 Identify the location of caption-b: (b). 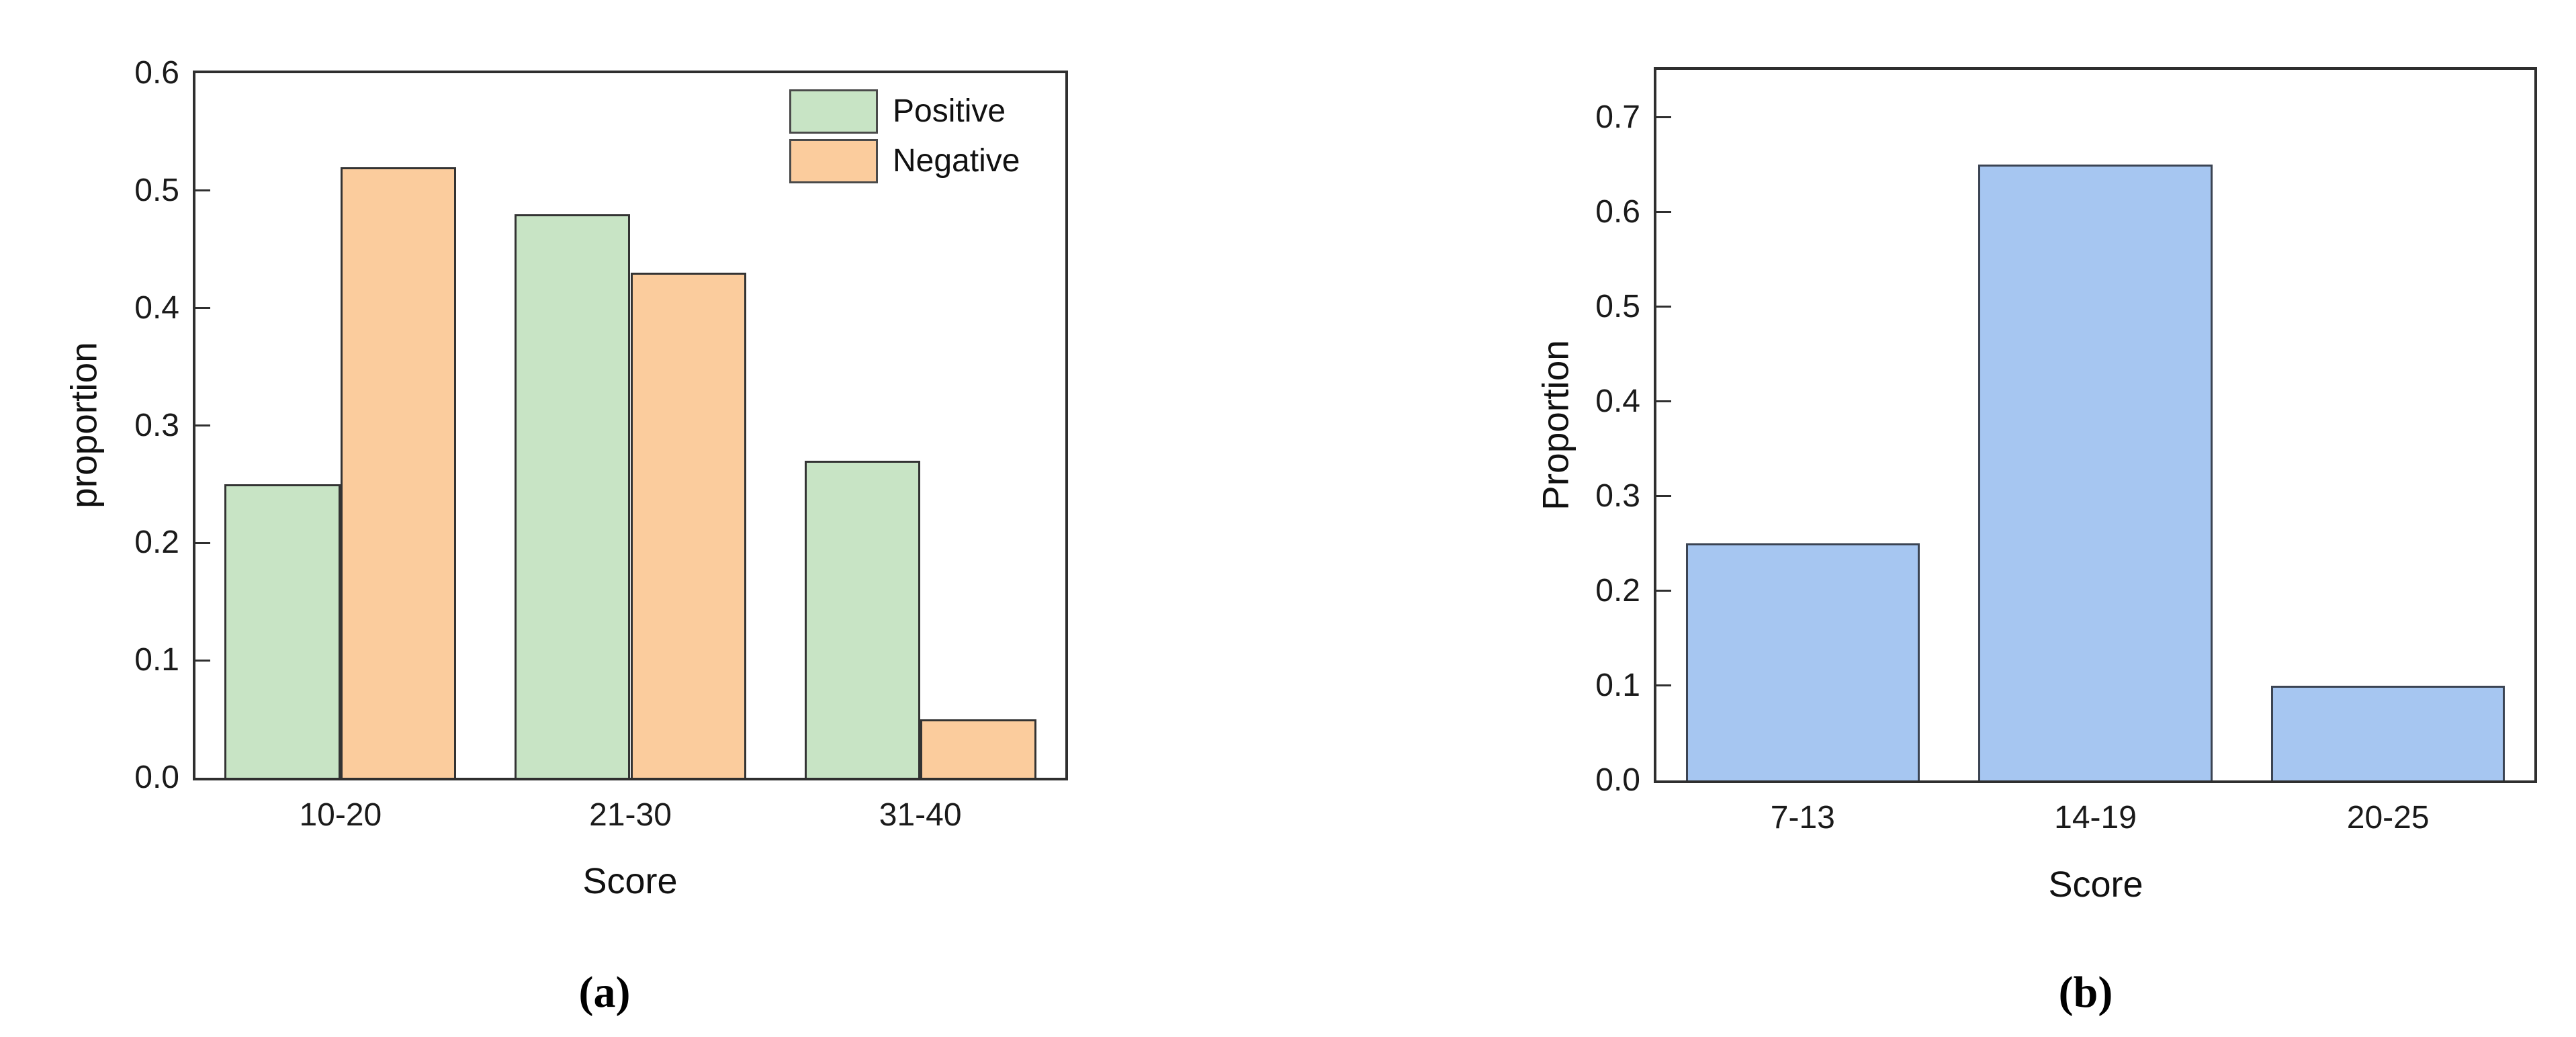
(2086, 992).